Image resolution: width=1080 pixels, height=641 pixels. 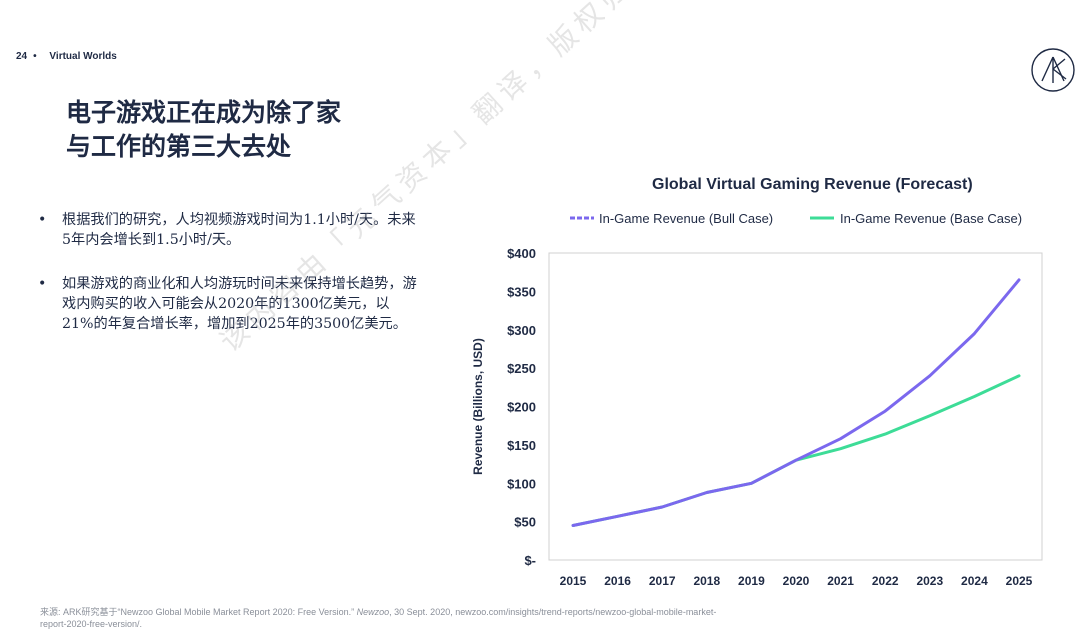 What do you see at coordinates (929, 581) in the screenshot?
I see `x-tick-label: 2023` at bounding box center [929, 581].